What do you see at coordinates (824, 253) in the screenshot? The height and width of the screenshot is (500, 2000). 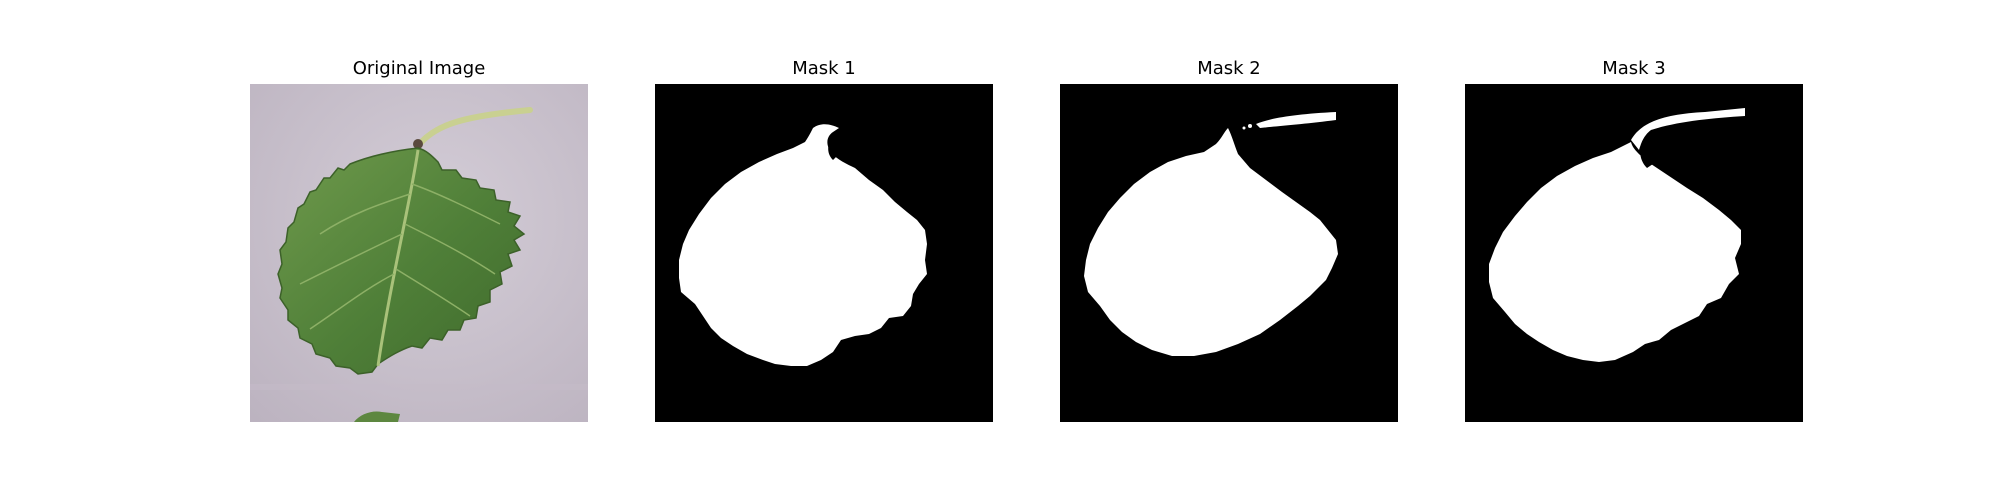 I see `mask-1-image` at bounding box center [824, 253].